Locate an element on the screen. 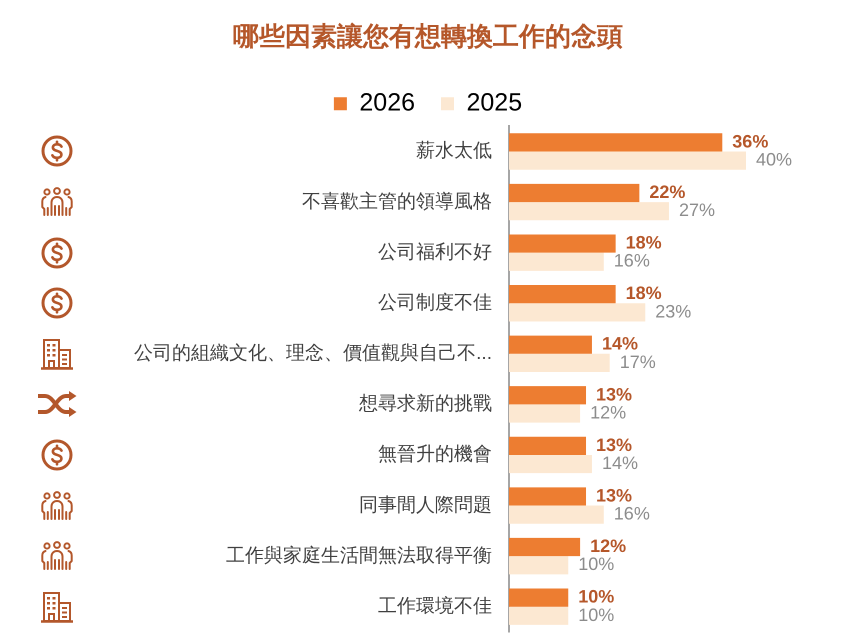 Image resolution: width=847 pixels, height=643 pixels. data-label: 17% is located at coordinates (638, 362).